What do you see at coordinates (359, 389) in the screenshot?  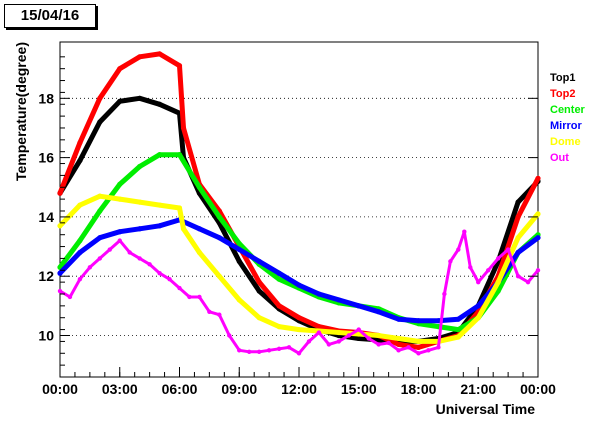 I see `x-tick-label-5: 15:00` at bounding box center [359, 389].